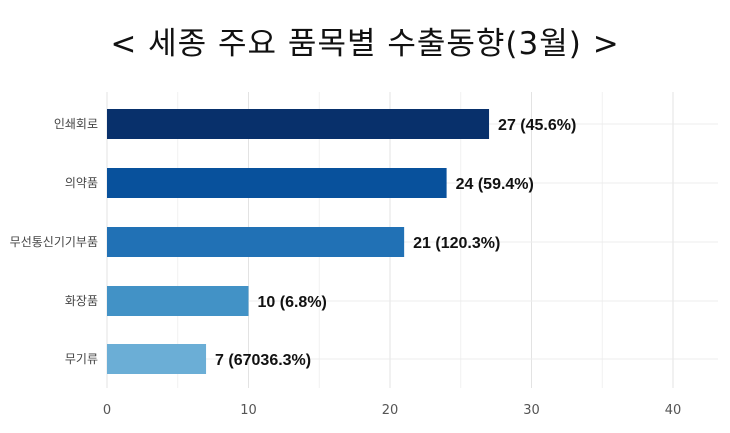 This screenshot has height=433, width=730. What do you see at coordinates (673, 410) in the screenshot?
I see `x-tick-label: 40` at bounding box center [673, 410].